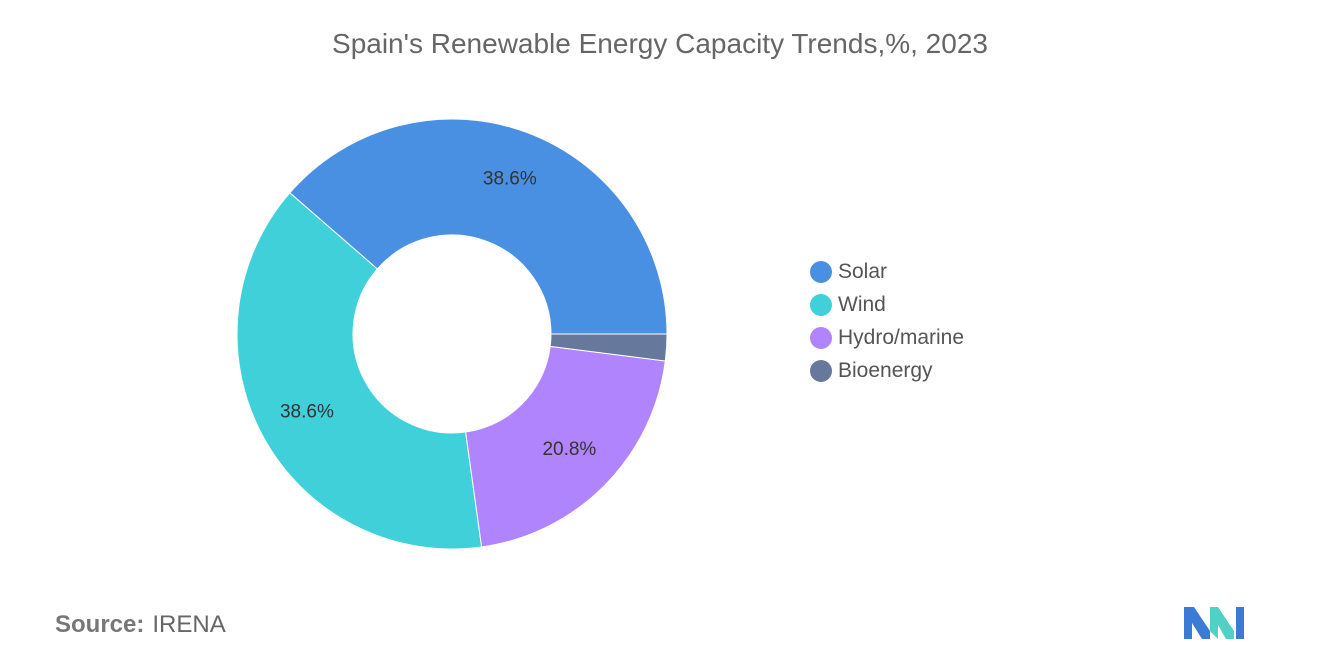 The width and height of the screenshot is (1320, 665). I want to click on data-label-wind: 38.6%, so click(307, 412).